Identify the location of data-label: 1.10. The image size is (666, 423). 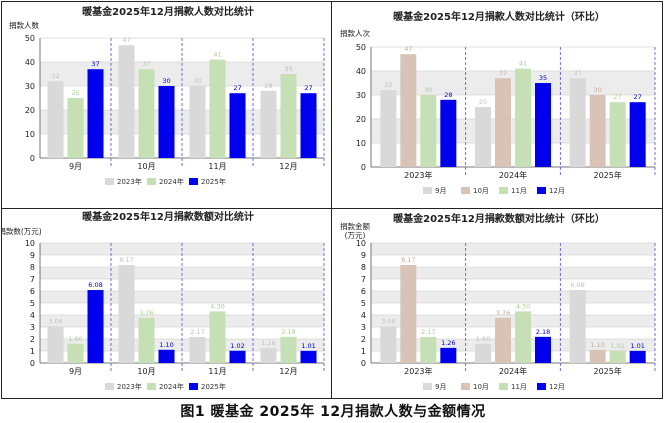
(166, 345).